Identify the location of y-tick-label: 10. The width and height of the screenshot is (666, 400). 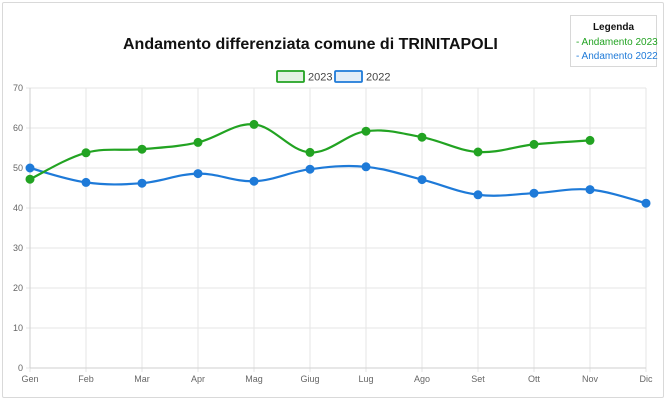
(18, 328).